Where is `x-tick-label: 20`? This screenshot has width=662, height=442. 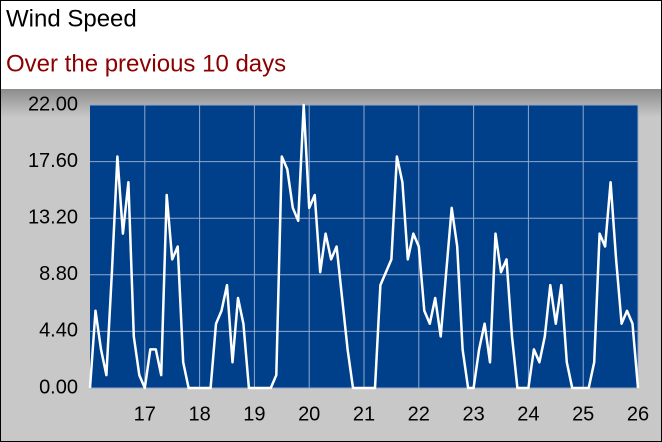
x-tick-label: 20 is located at coordinates (309, 414).